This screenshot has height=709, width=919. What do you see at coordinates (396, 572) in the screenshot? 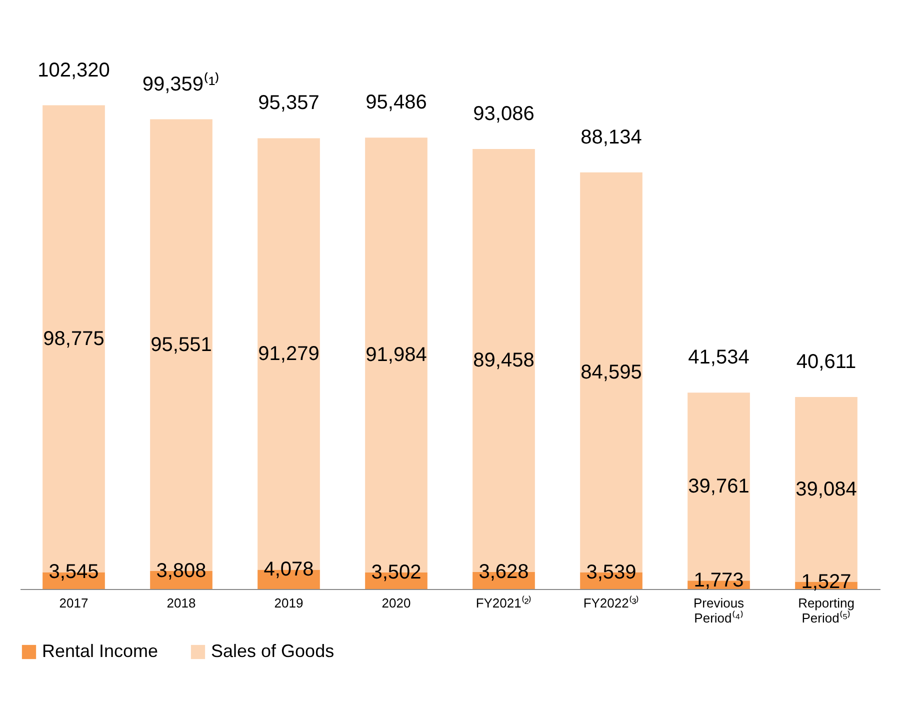
I see `data-label: 3,502` at bounding box center [396, 572].